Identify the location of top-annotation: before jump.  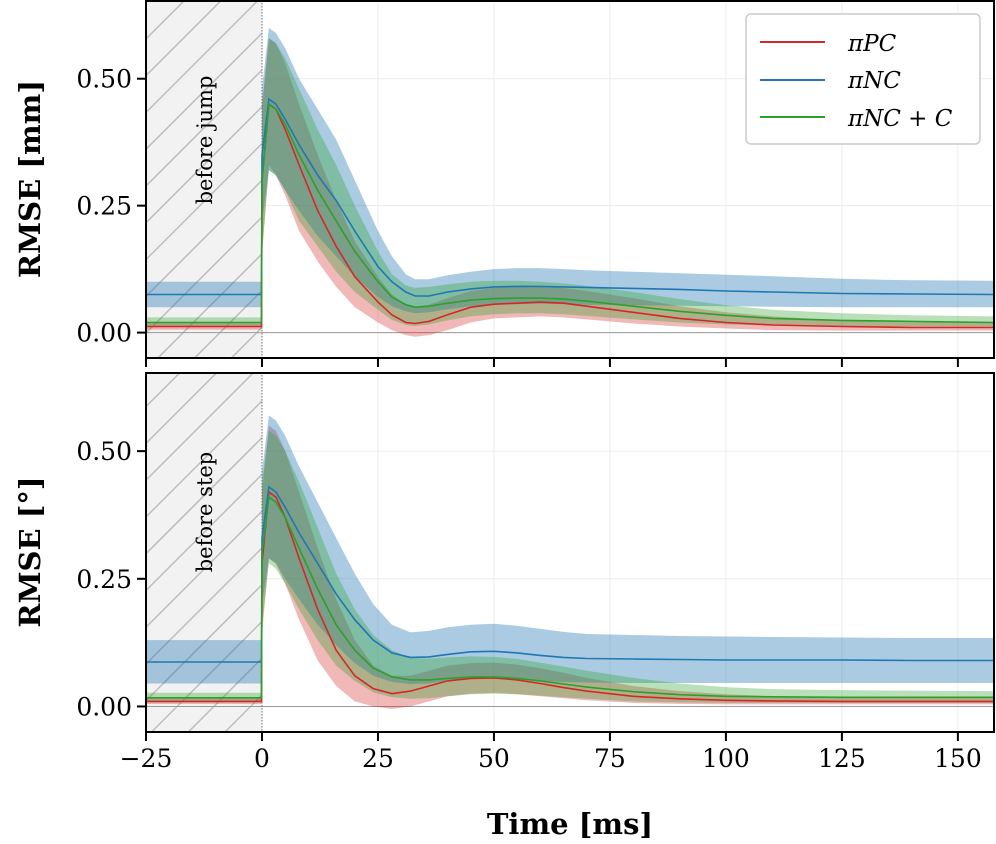
(205, 140).